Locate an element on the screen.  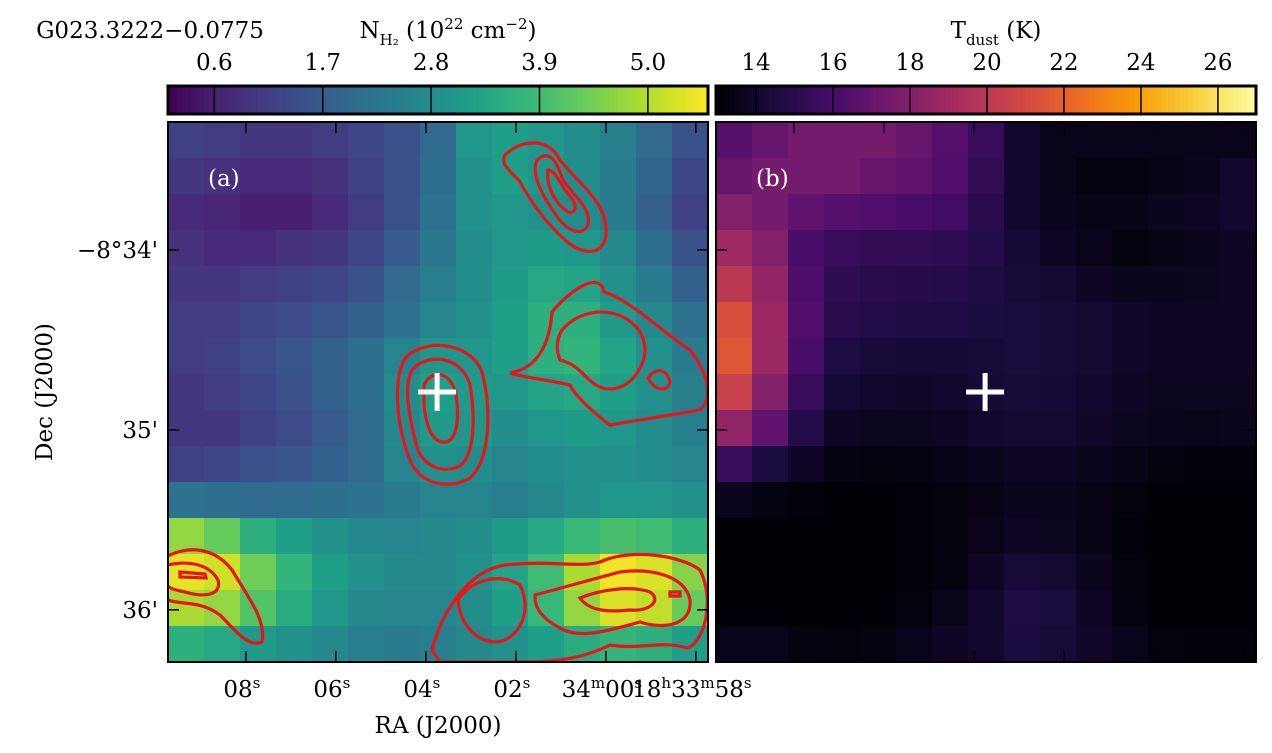
panel-label: (a) is located at coordinates (224, 179).